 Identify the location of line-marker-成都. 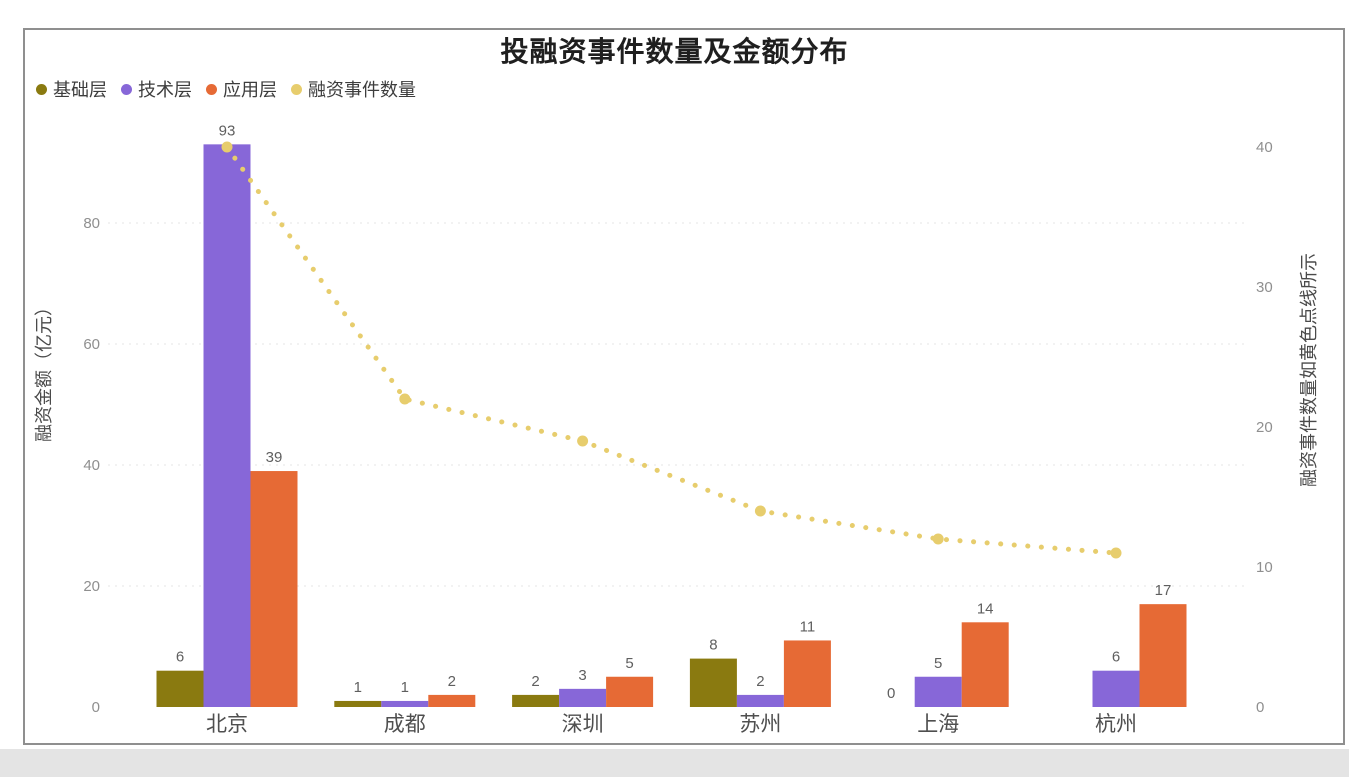
(405, 399).